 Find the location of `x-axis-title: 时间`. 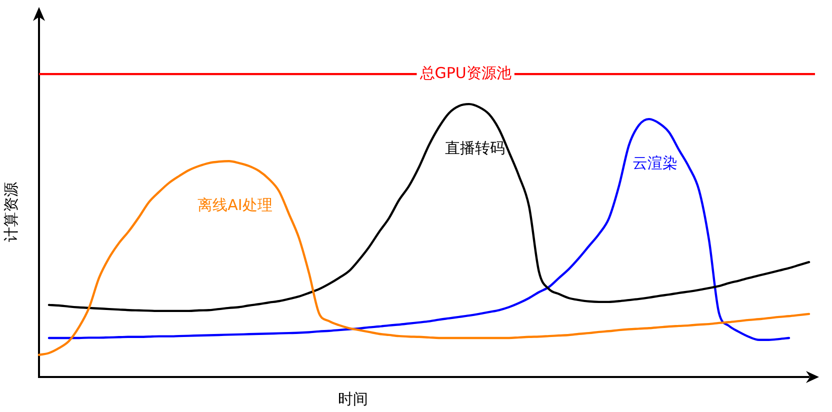

x-axis-title: 时间 is located at coordinates (353, 399).